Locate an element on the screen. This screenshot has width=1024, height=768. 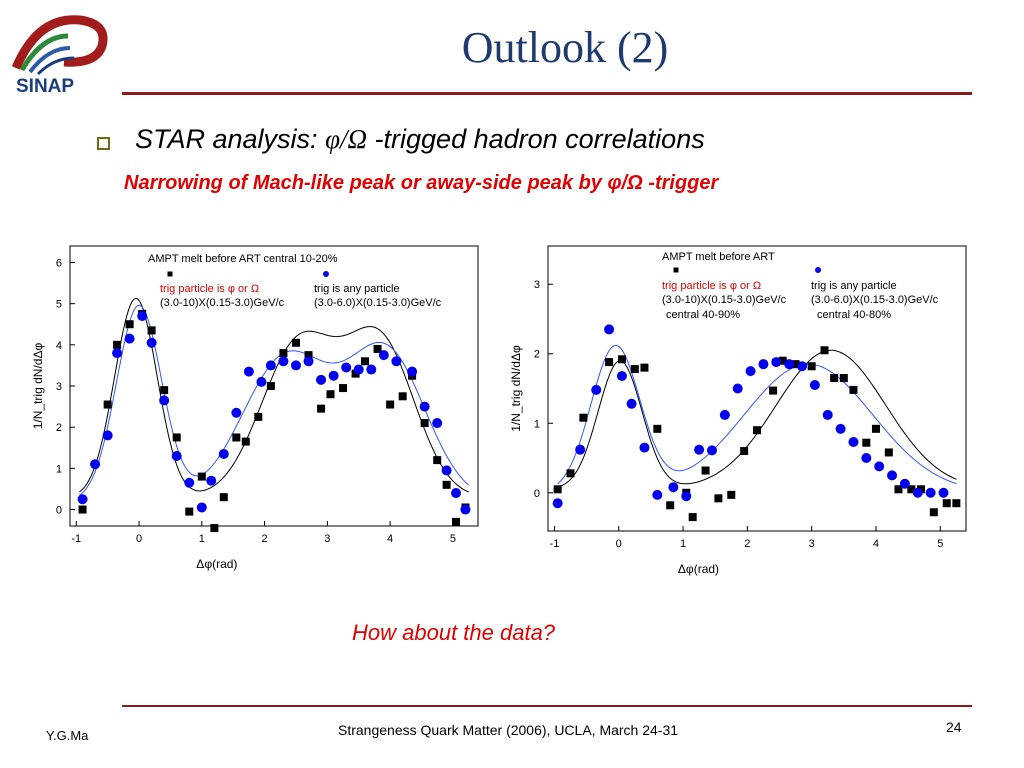
y-tick-label: 6 is located at coordinates (59, 263).